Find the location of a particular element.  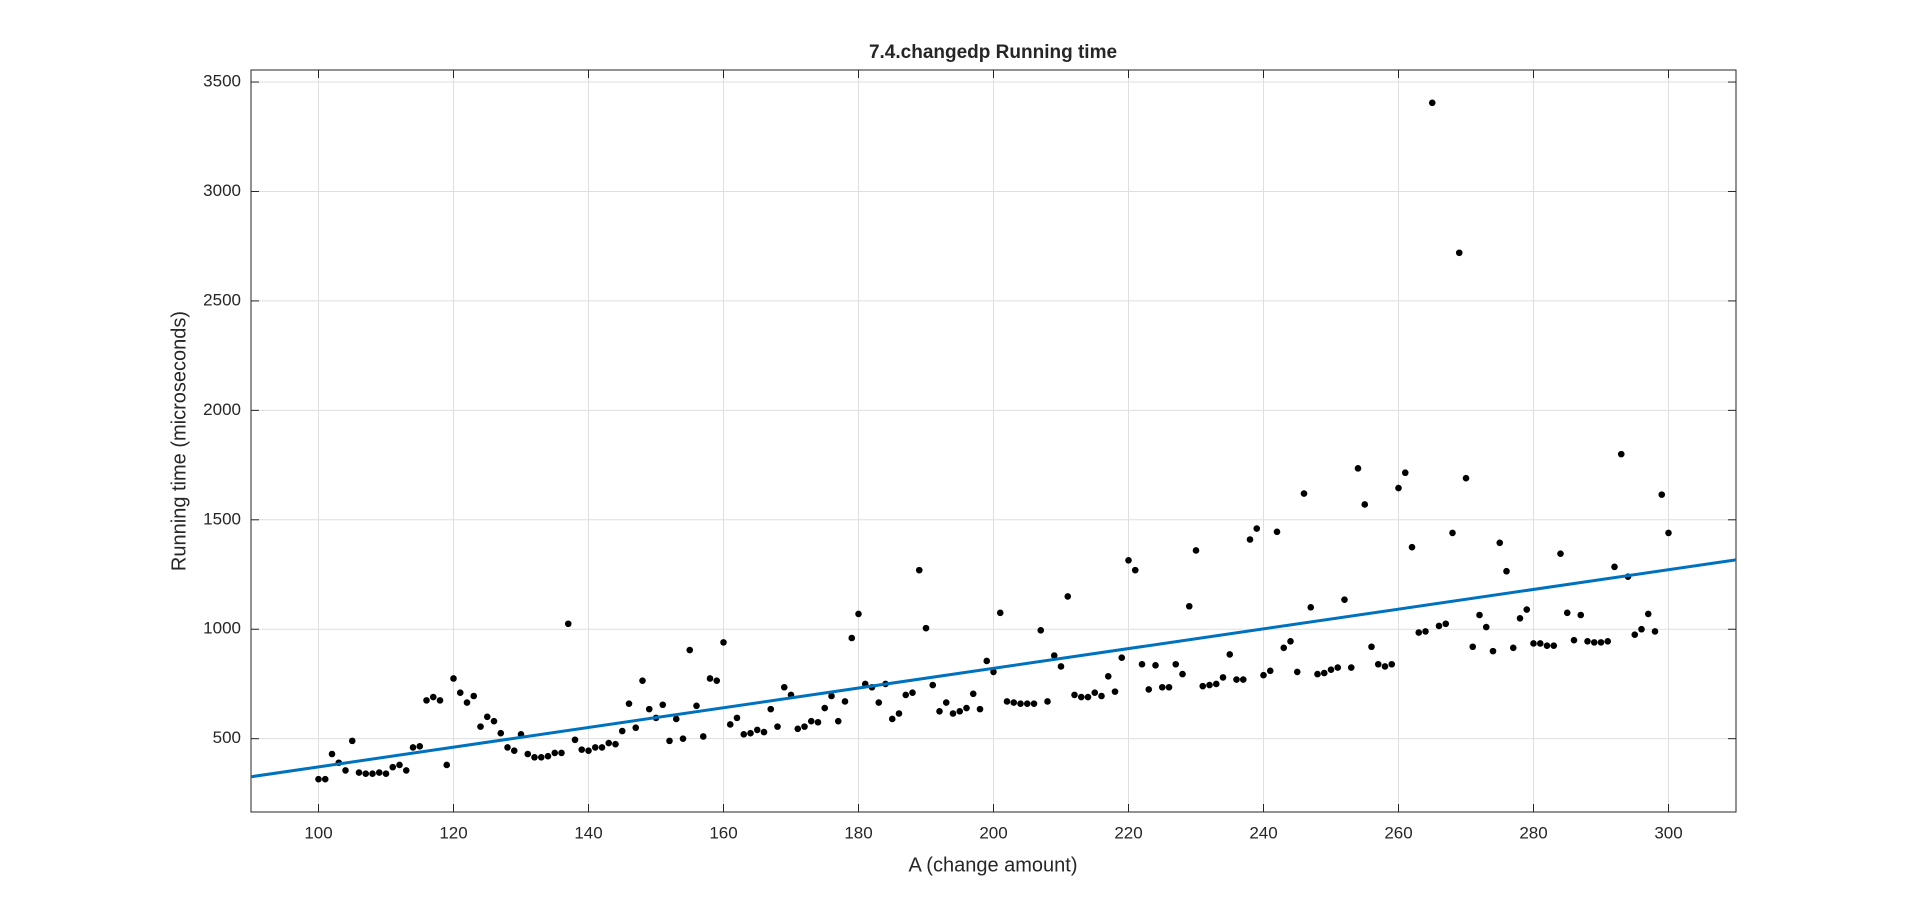

x-tick-label: 100 is located at coordinates (318, 832).